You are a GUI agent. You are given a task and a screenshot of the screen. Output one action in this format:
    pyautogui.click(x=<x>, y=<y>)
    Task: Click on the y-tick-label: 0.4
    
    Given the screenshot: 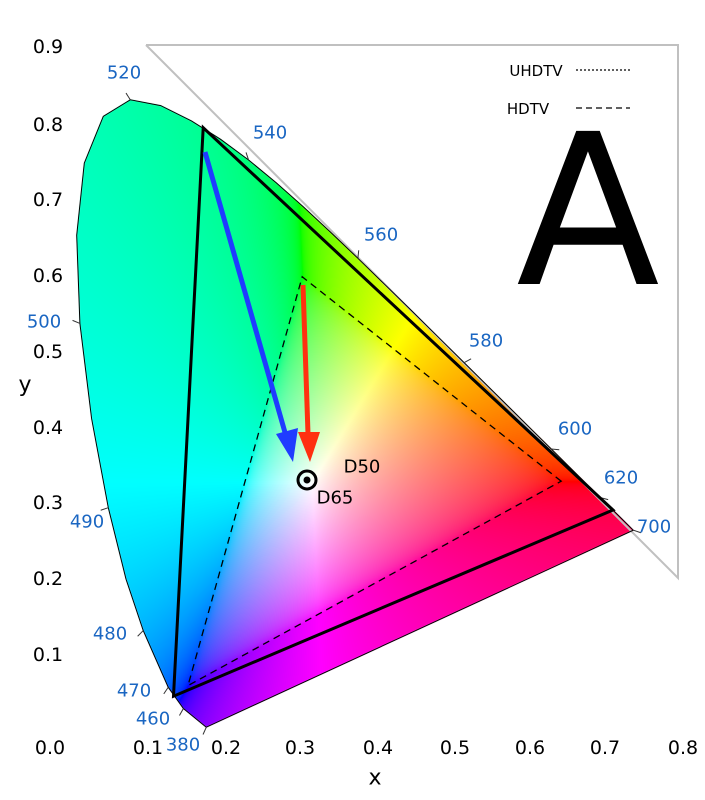 What is the action you would take?
    pyautogui.click(x=48, y=428)
    